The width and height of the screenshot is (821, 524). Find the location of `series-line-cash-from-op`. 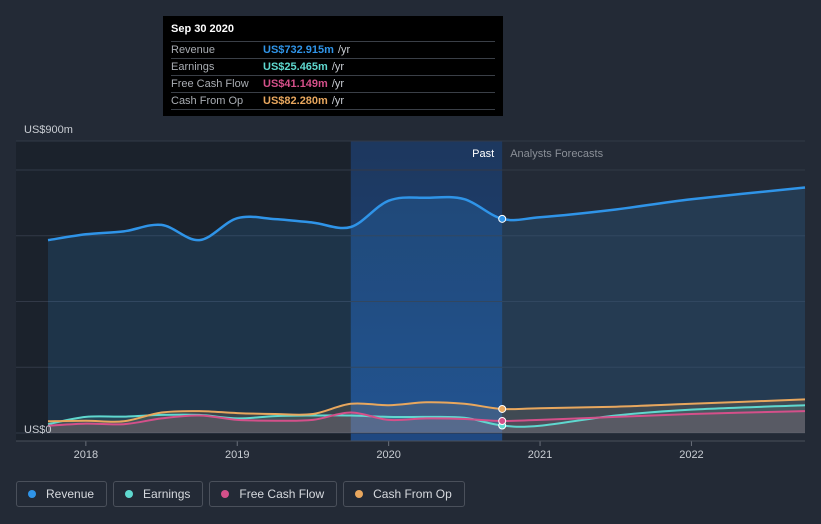

series-line-cash-from-op is located at coordinates (426, 410).